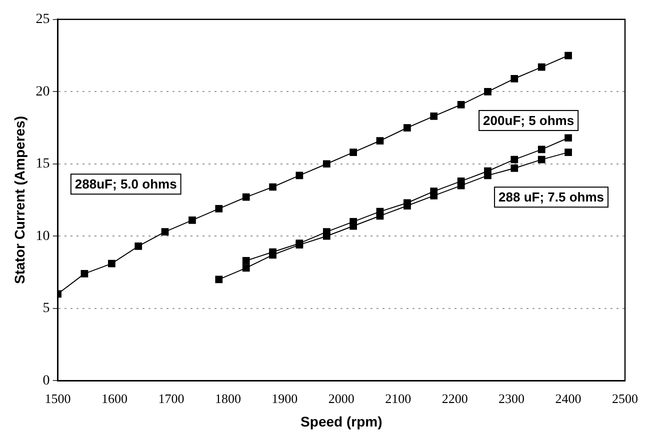 The width and height of the screenshot is (649, 443). Describe the element at coordinates (57, 398) in the screenshot. I see `x-tick-label: 1500` at that location.